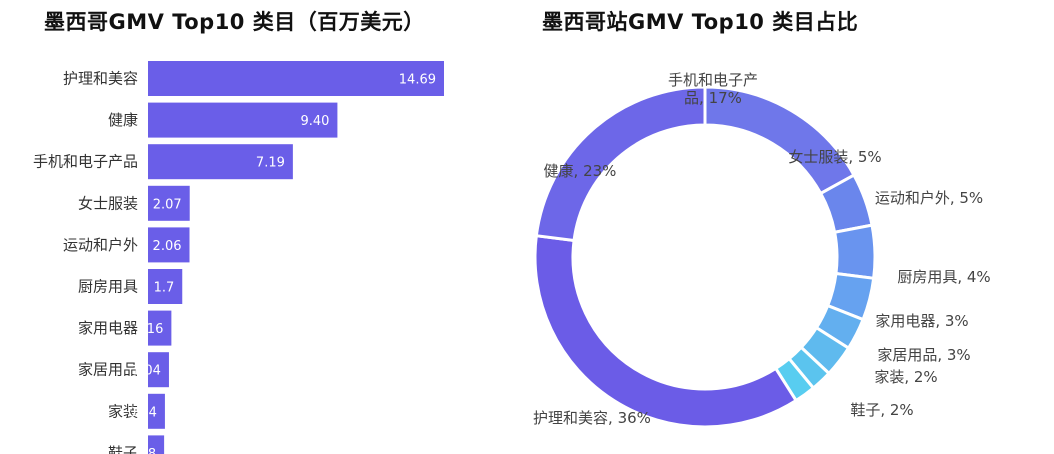 Image resolution: width=1054 pixels, height=454 pixels. Describe the element at coordinates (929, 198) in the screenshot. I see `slice-label: 运动和户外, 5%` at that location.